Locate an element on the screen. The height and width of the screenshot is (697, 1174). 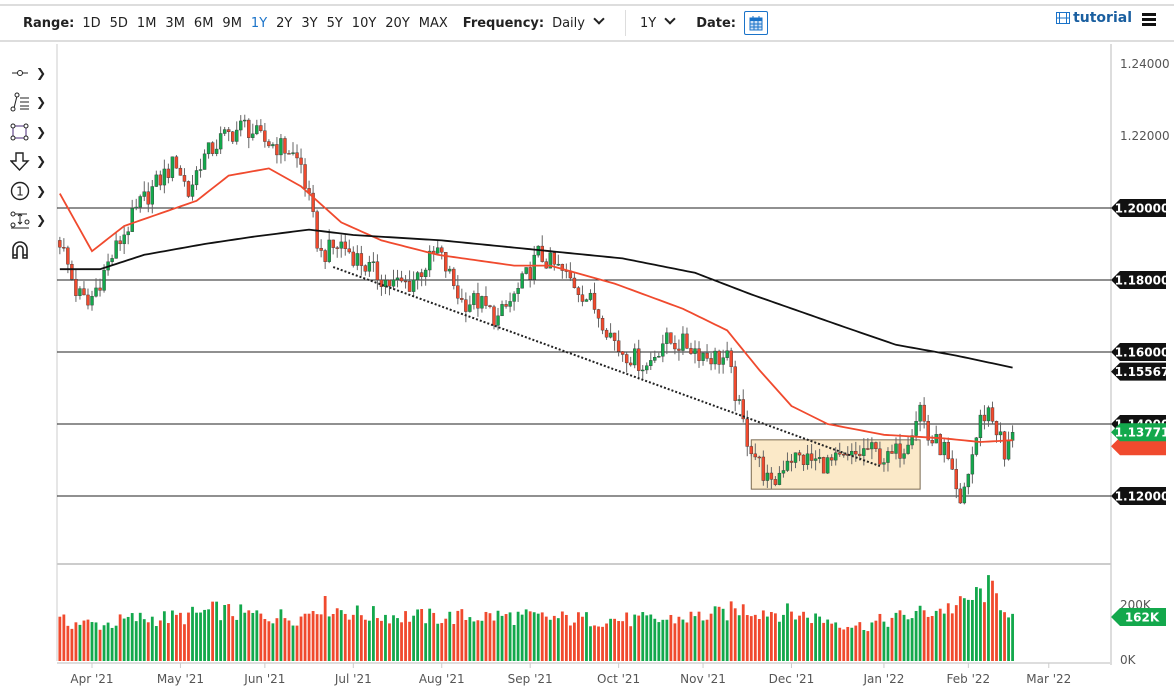
x-tick-label: Jan '22 is located at coordinates (883, 679).